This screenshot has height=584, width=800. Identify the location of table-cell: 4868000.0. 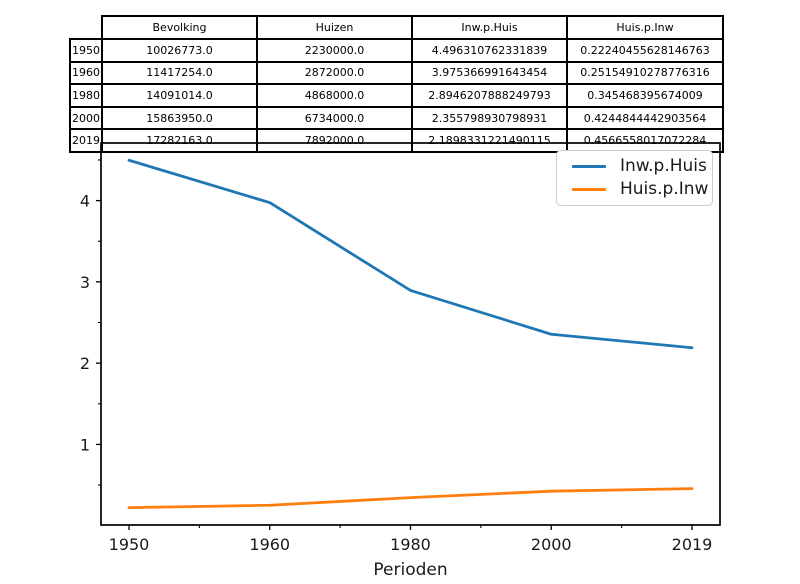
(334, 95).